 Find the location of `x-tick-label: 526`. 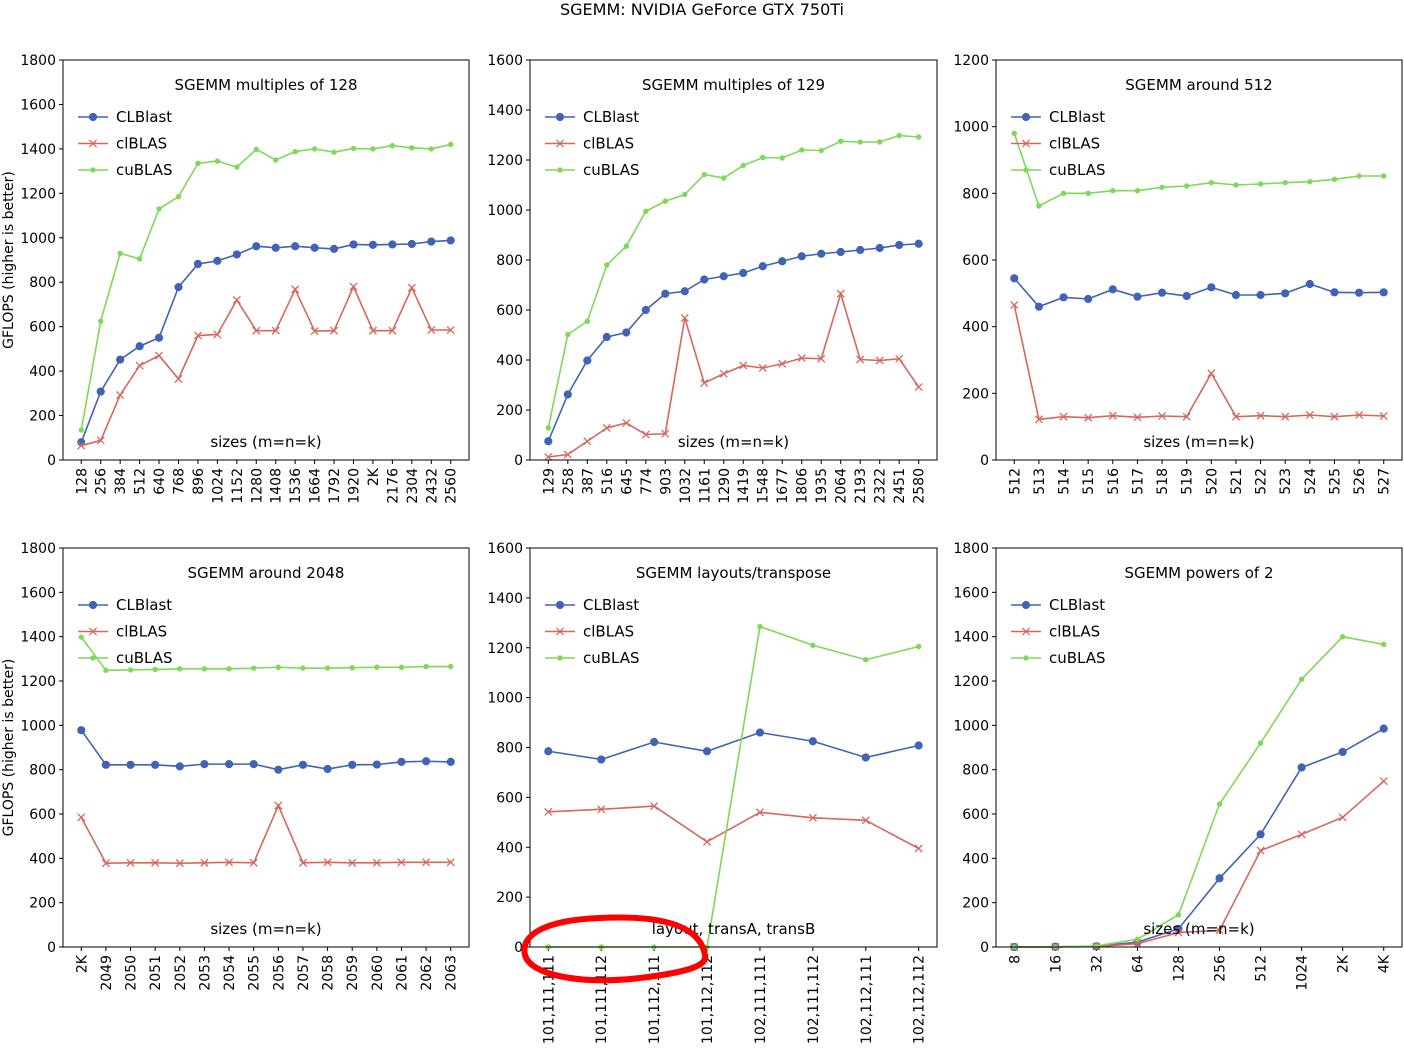

x-tick-label: 526 is located at coordinates (1360, 481).